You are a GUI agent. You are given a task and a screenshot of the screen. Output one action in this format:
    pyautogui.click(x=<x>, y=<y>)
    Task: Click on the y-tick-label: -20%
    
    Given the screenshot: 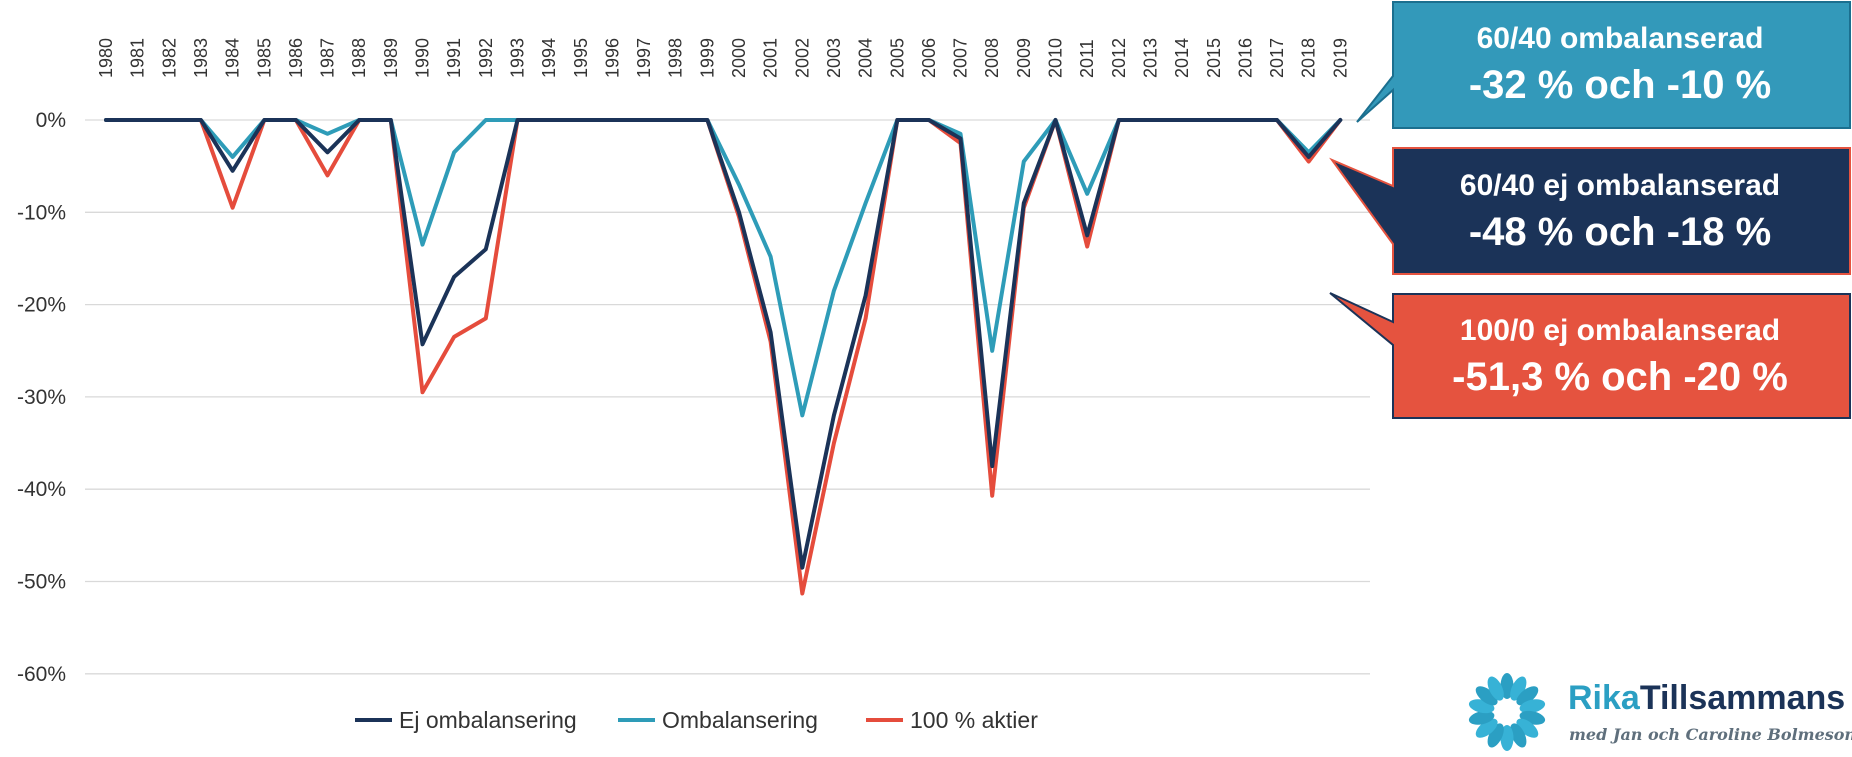 What is the action you would take?
    pyautogui.click(x=41, y=305)
    